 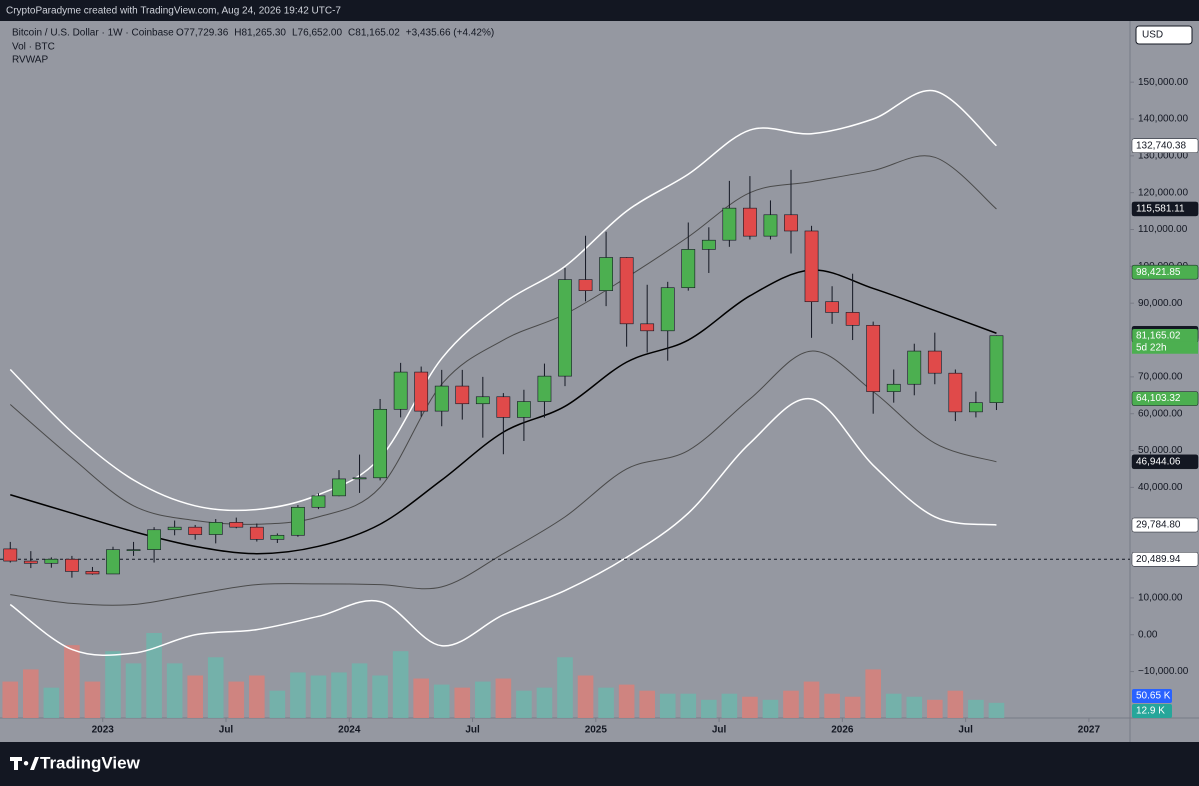 What do you see at coordinates (596, 730) in the screenshot?
I see `x-tick-label: 2025` at bounding box center [596, 730].